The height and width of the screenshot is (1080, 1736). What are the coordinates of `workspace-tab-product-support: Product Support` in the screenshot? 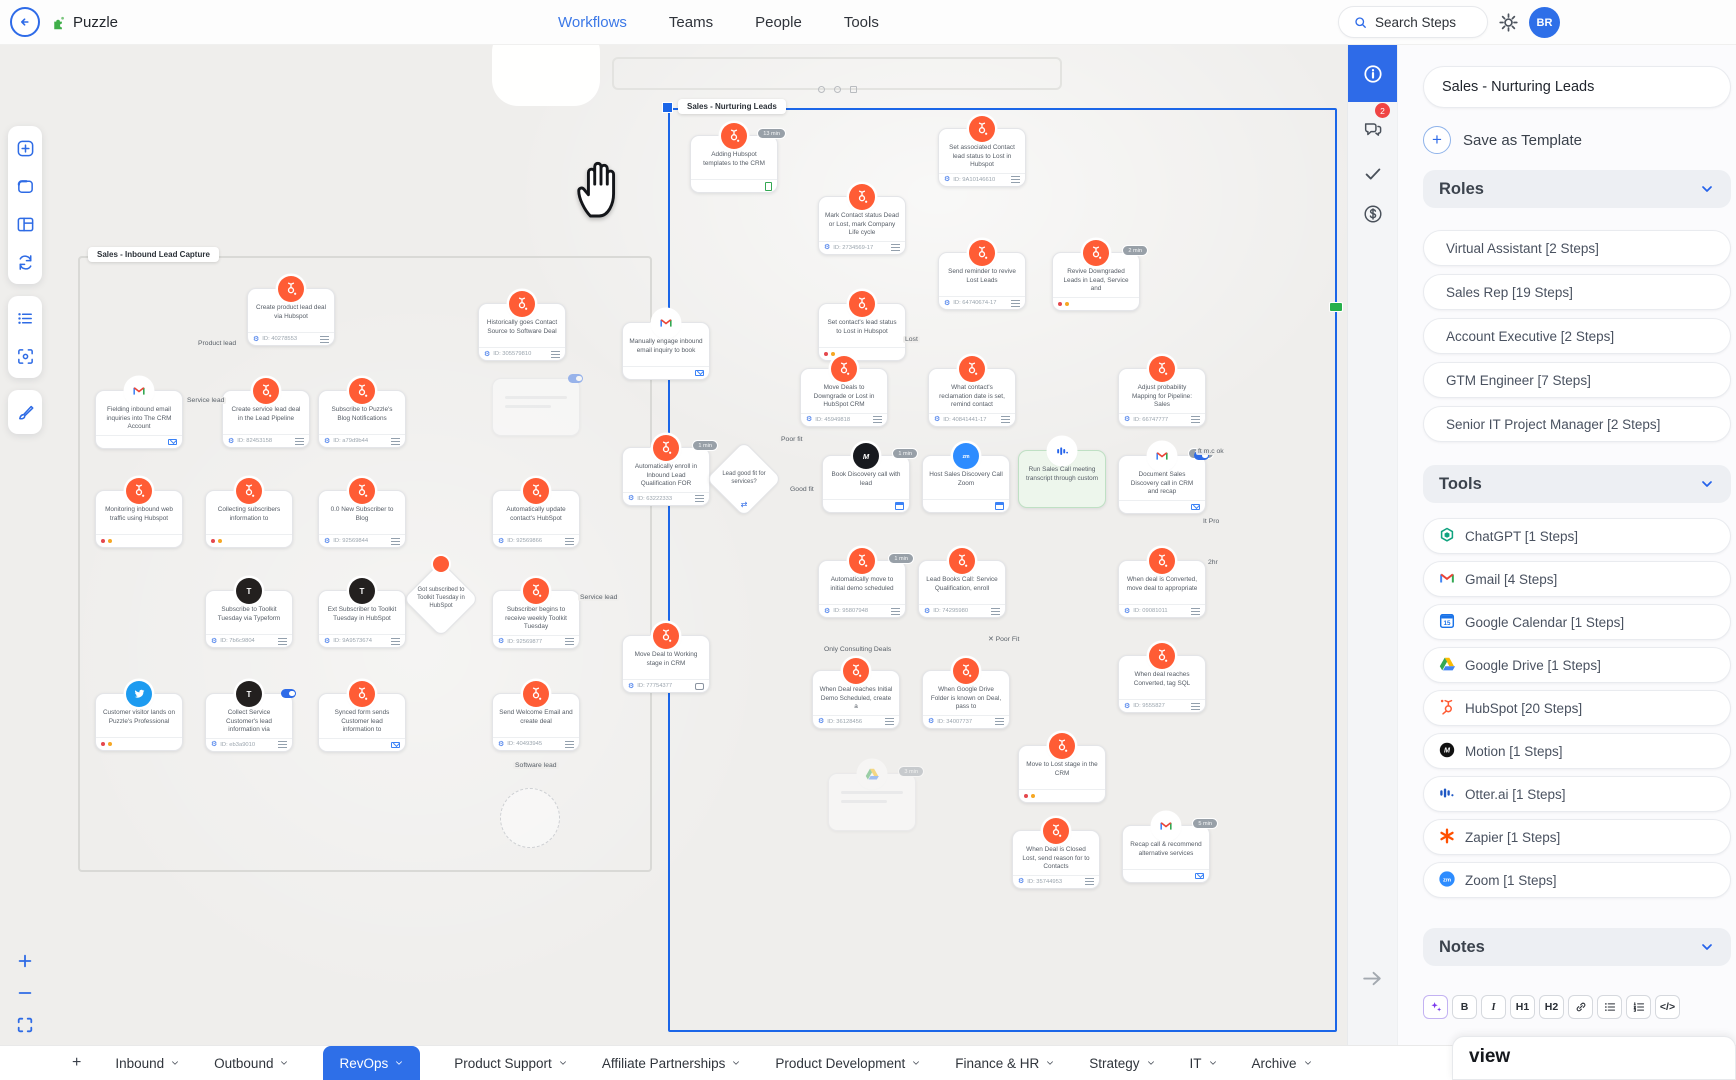 It's located at (511, 1063).